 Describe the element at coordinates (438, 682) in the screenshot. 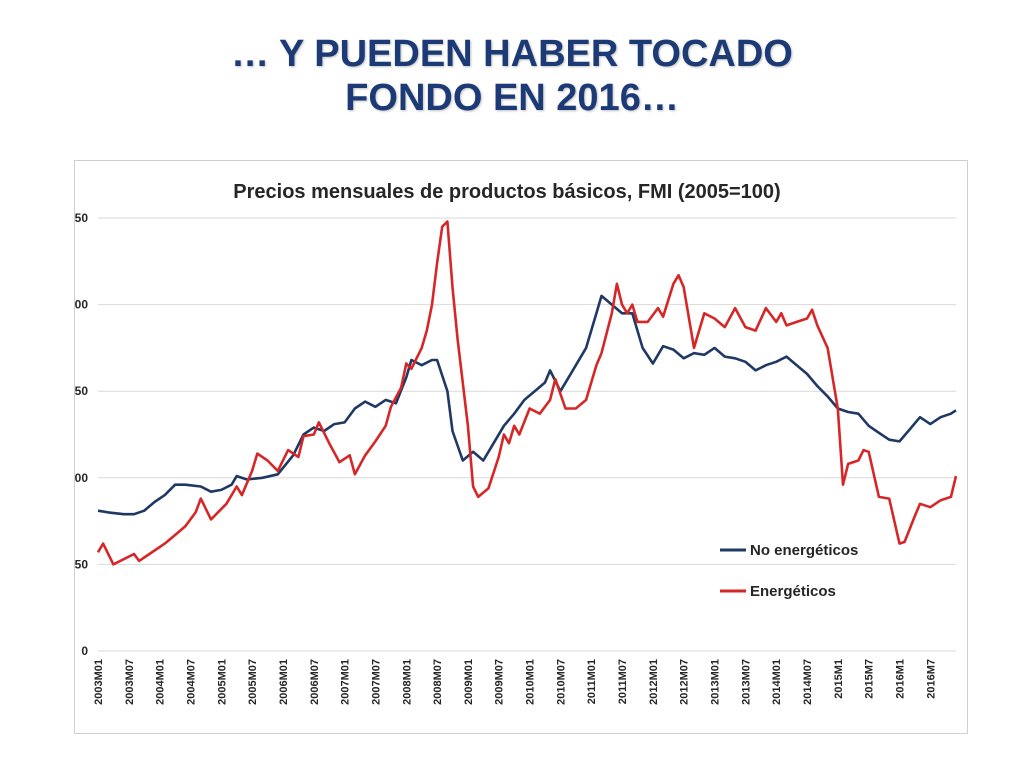

I see `x-tick-label: 2008M07` at that location.